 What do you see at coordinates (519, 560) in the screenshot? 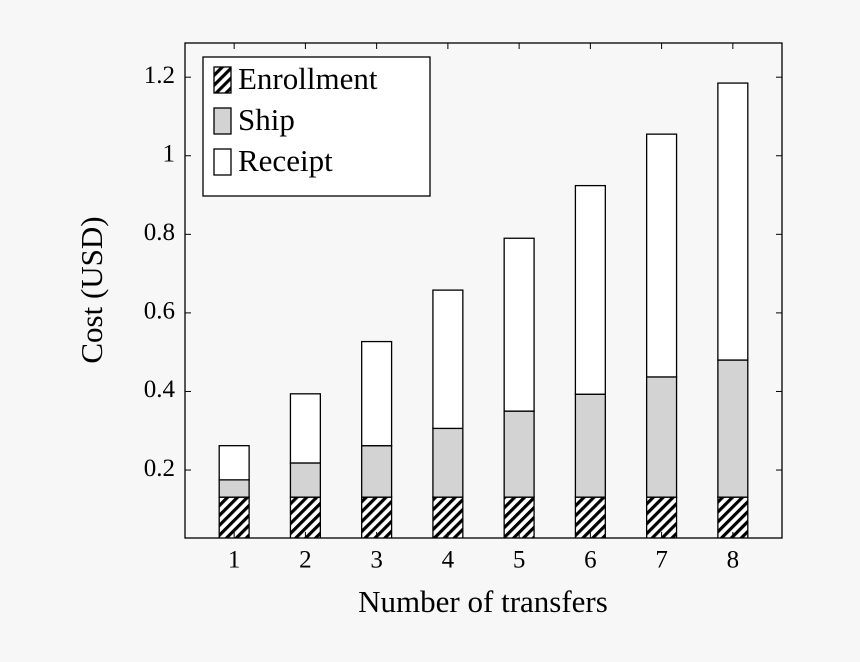
I see `x-tick-label: 5` at bounding box center [519, 560].